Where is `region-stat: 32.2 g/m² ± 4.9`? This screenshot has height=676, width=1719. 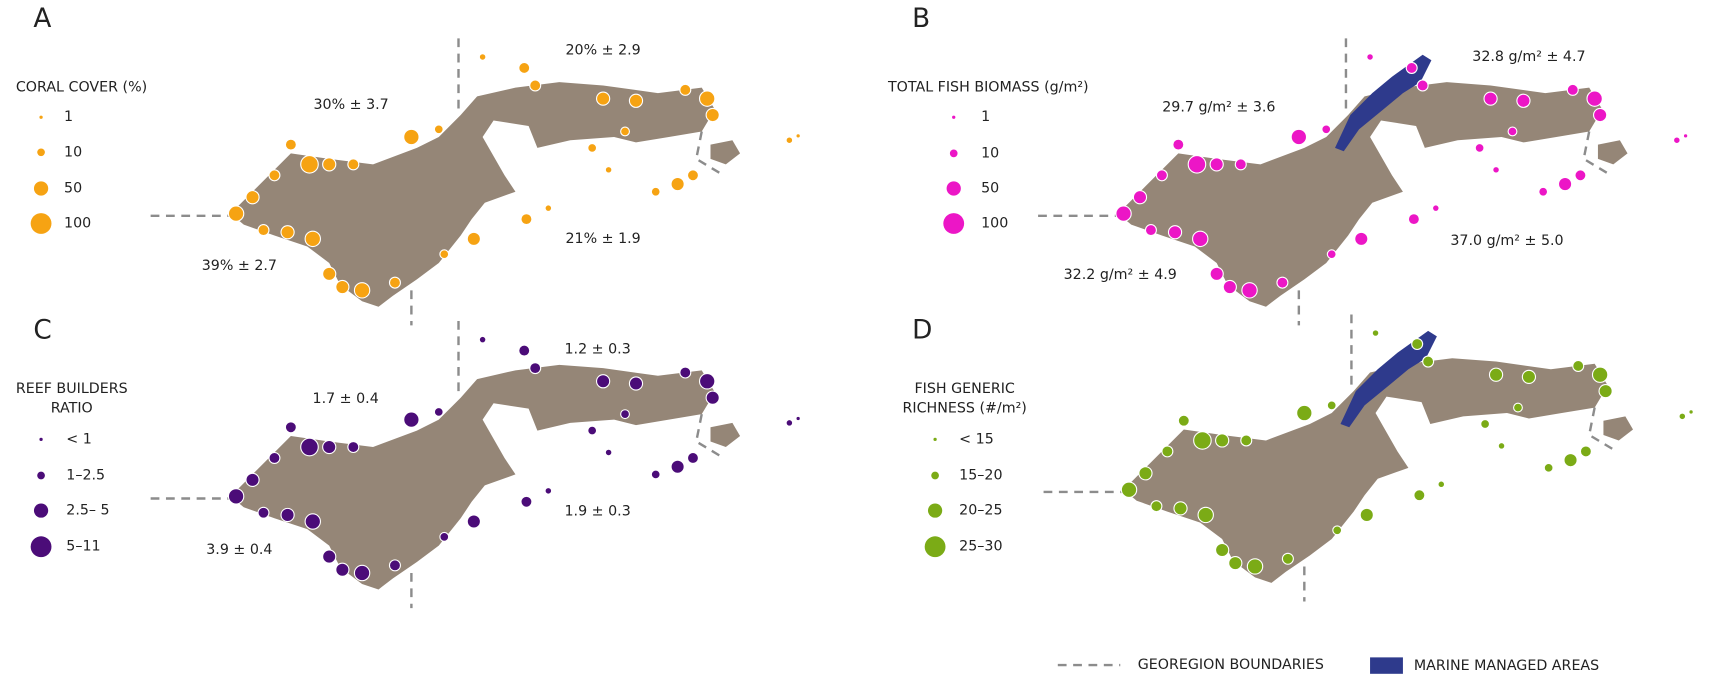
region-stat: 32.2 g/m² ± 4.9 is located at coordinates (1120, 275).